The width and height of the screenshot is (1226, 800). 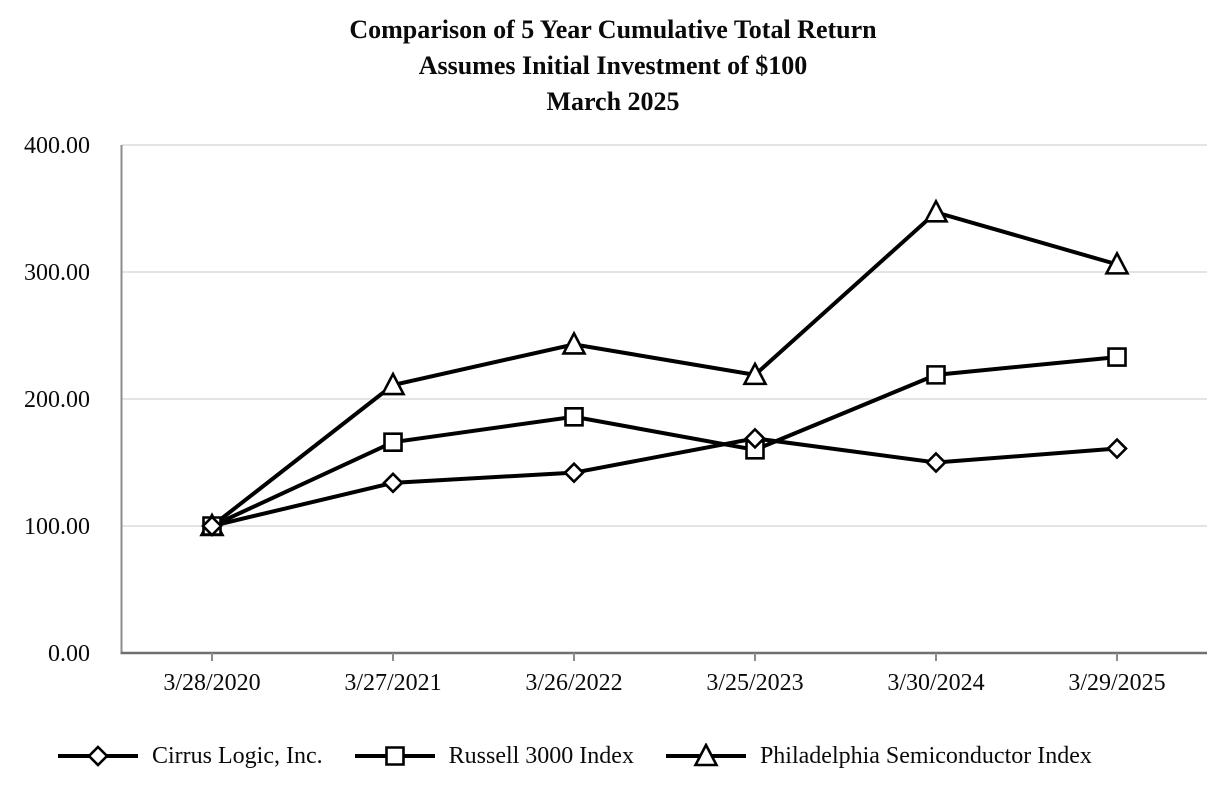 What do you see at coordinates (69, 654) in the screenshot?
I see `y-tick-label: 0.00` at bounding box center [69, 654].